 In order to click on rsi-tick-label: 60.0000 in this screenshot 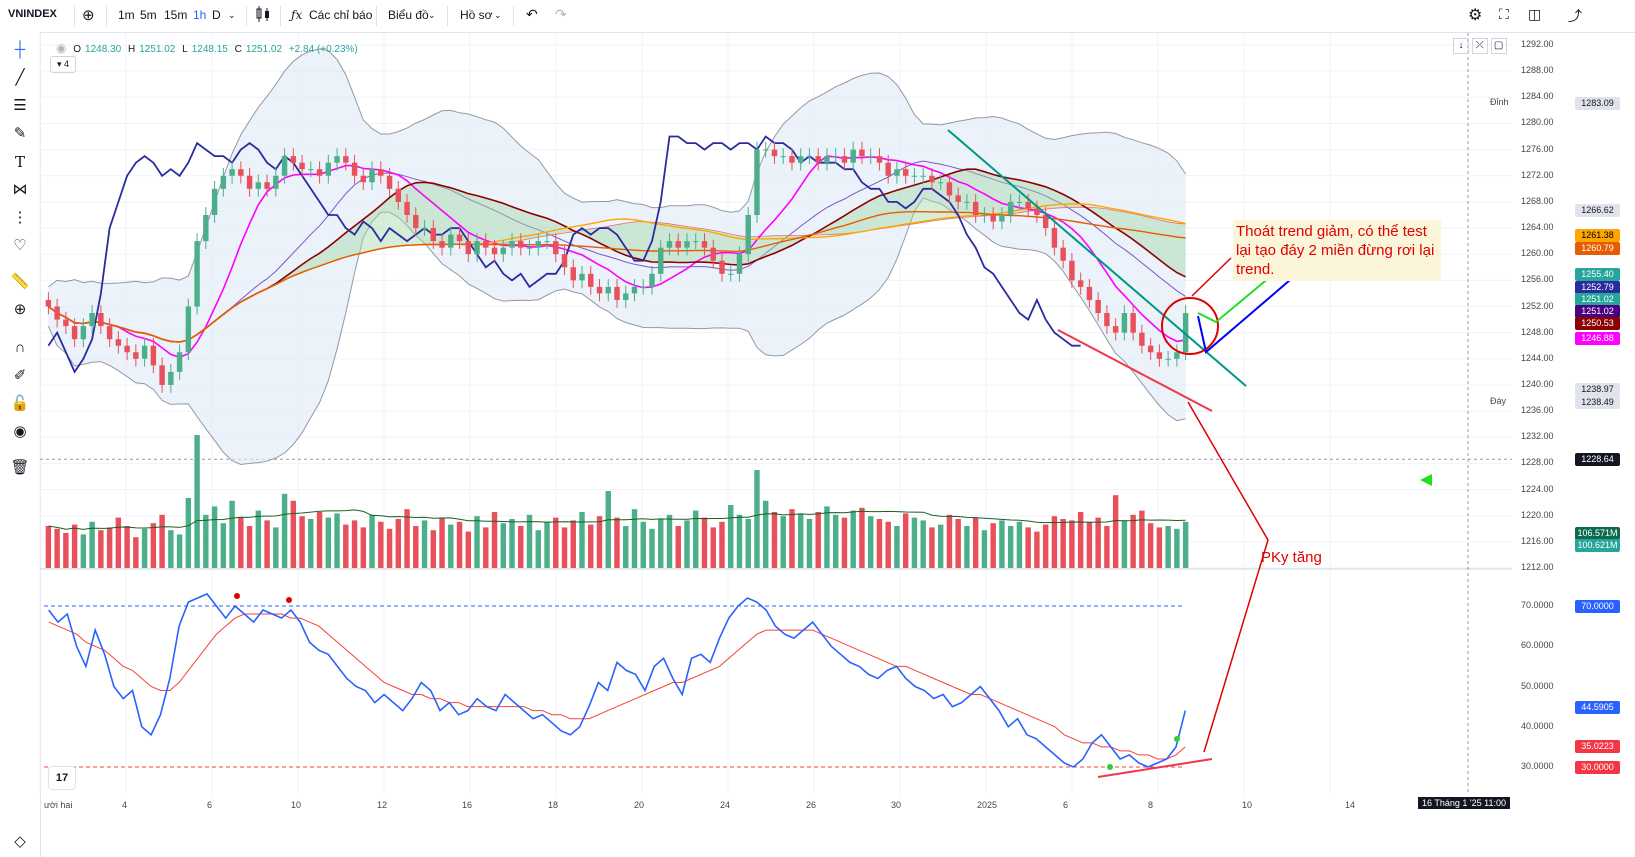, I will do `click(1537, 645)`.